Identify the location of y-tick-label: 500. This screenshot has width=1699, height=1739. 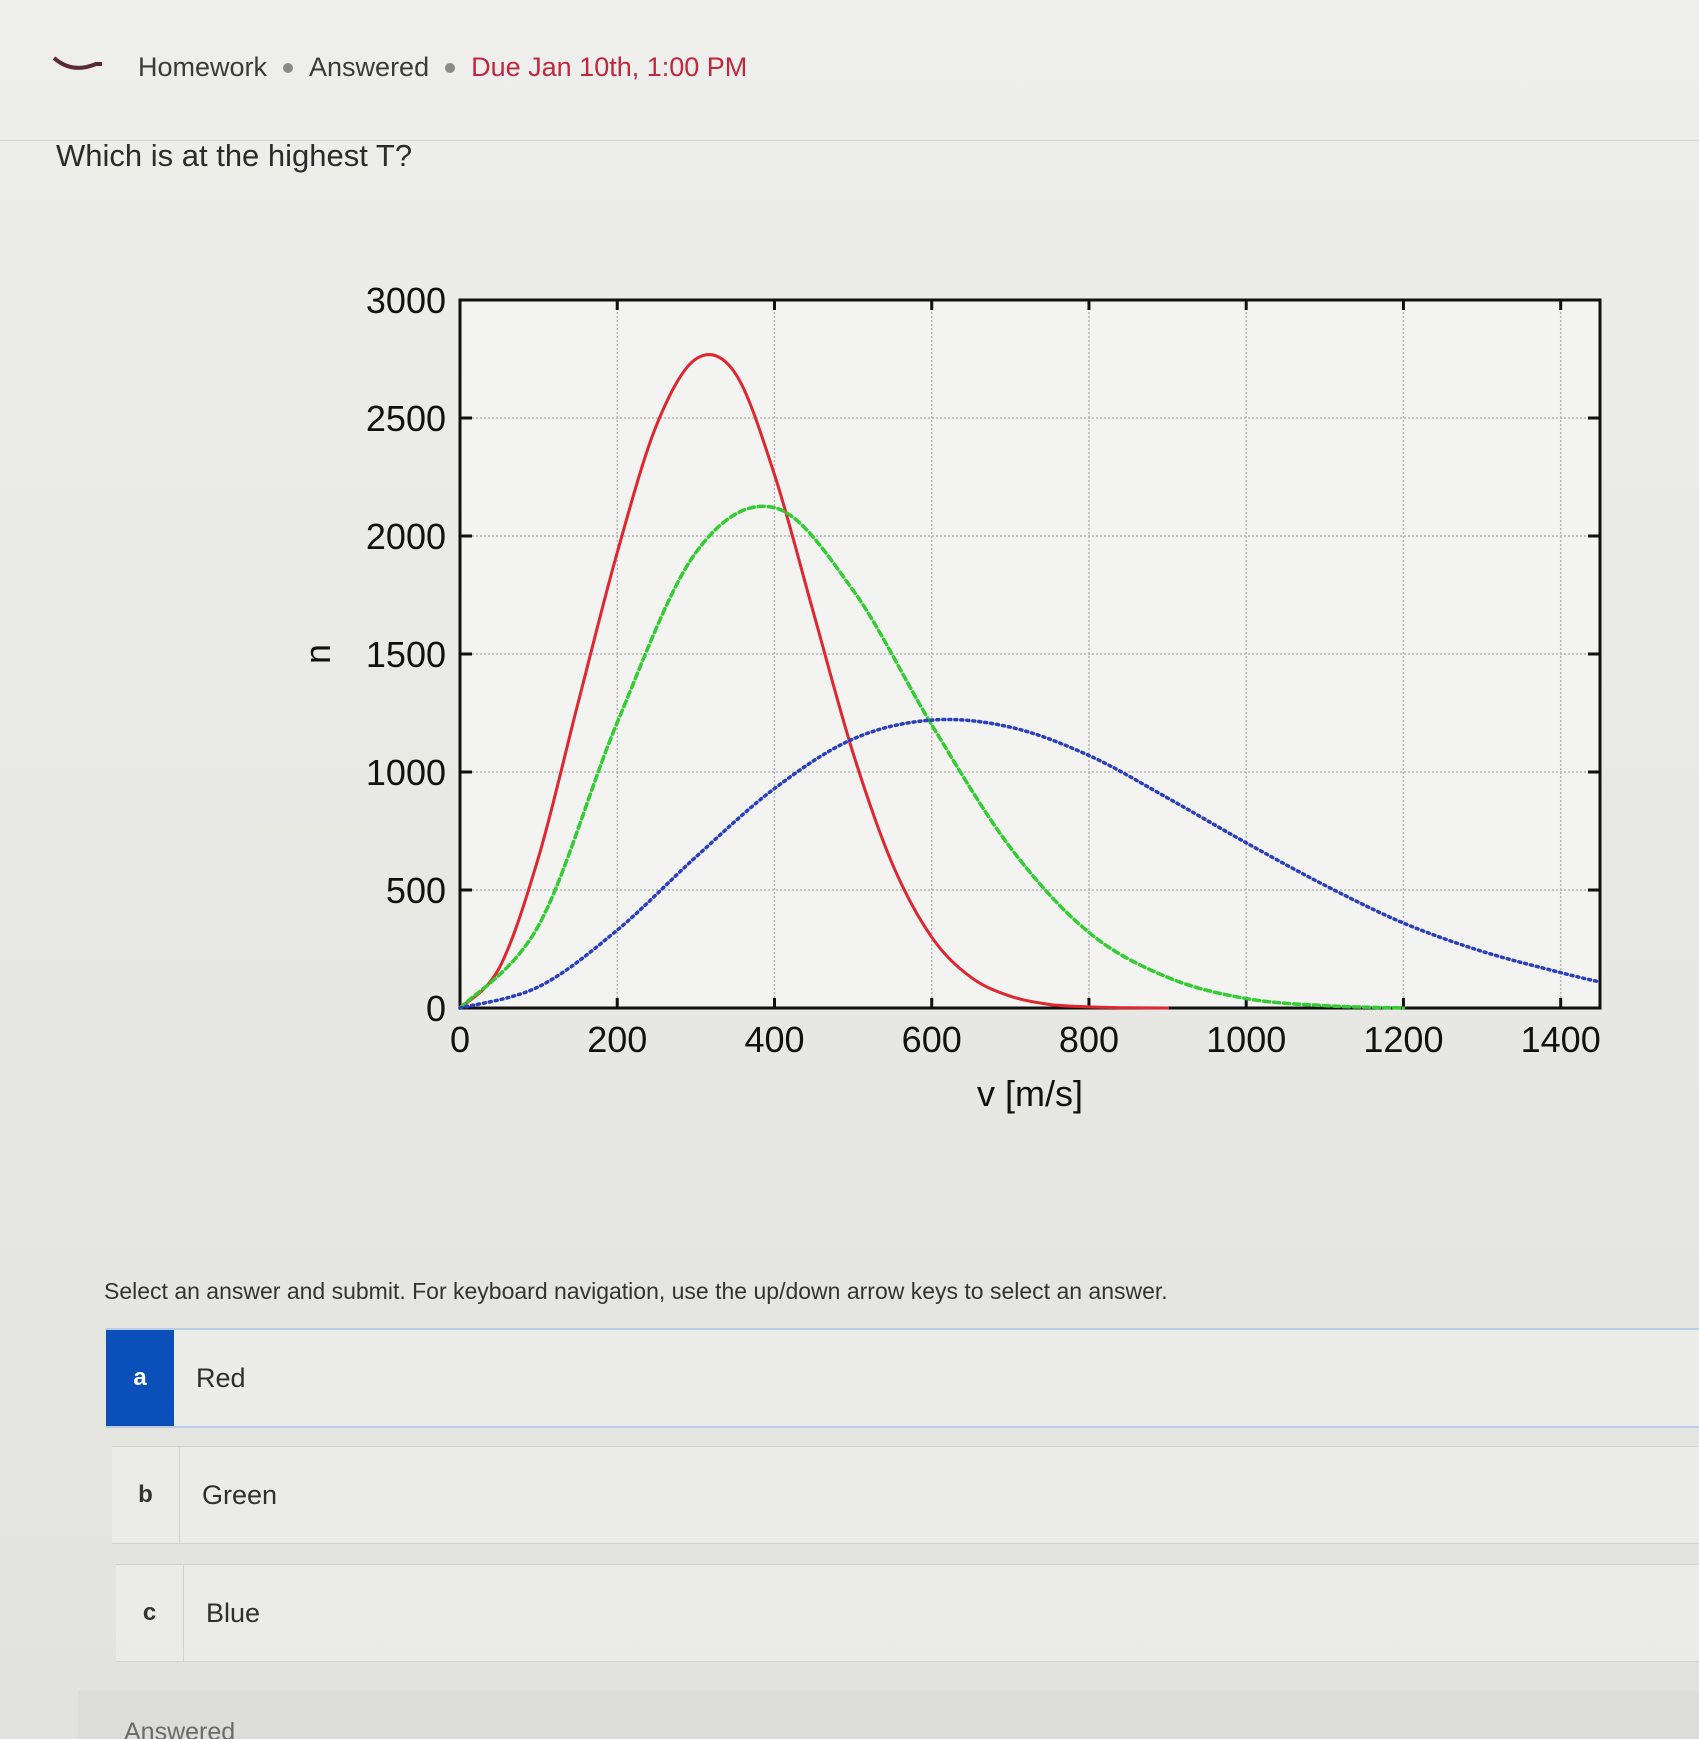
(416, 890).